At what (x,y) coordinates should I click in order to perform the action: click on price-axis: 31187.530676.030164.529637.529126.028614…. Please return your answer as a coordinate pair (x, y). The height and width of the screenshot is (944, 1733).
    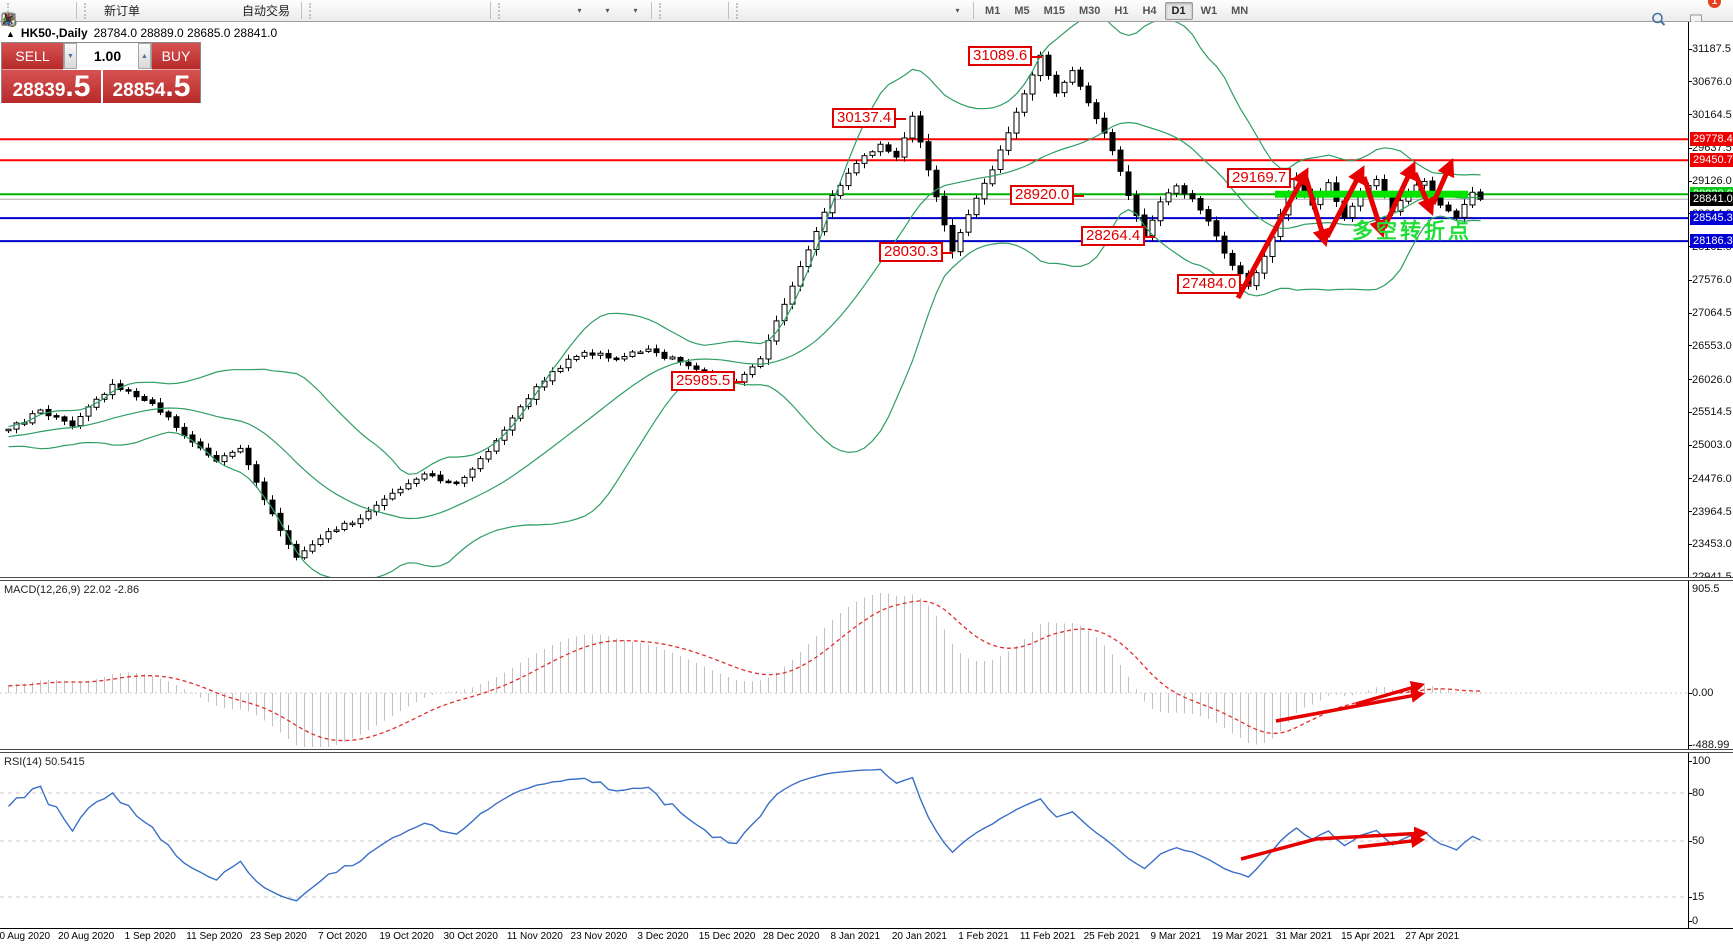
    Looking at the image, I should click on (1710, 475).